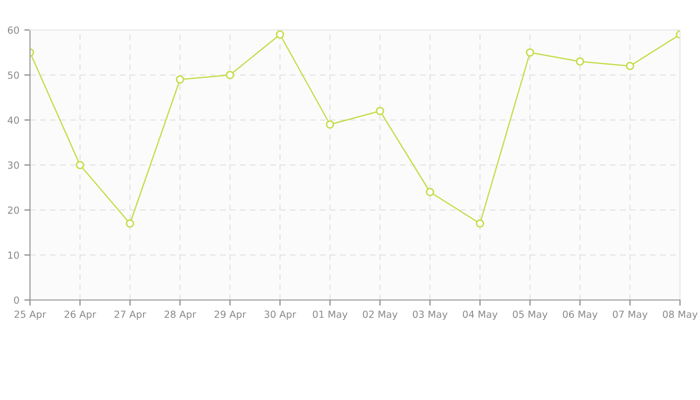  Describe the element at coordinates (13, 75) in the screenshot. I see `y-tick-label: 50` at that location.